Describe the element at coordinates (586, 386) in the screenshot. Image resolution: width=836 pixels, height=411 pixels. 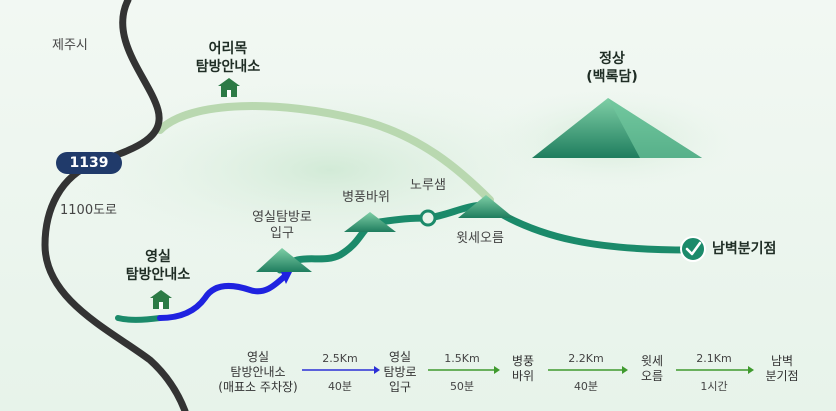
I see `seq-time-3: 40분` at that location.